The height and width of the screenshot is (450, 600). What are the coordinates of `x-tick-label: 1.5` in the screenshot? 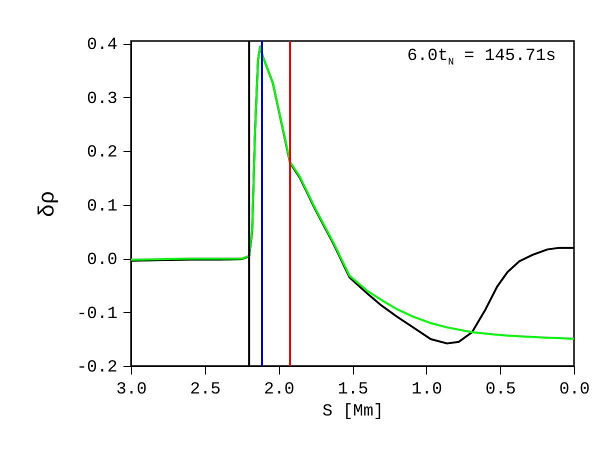 It's located at (353, 390).